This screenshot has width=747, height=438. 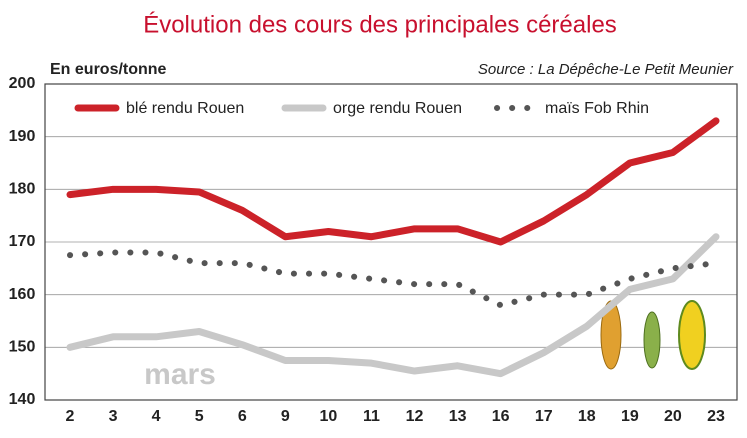 What do you see at coordinates (458, 416) in the screenshot?
I see `x-tick-label: 13` at bounding box center [458, 416].